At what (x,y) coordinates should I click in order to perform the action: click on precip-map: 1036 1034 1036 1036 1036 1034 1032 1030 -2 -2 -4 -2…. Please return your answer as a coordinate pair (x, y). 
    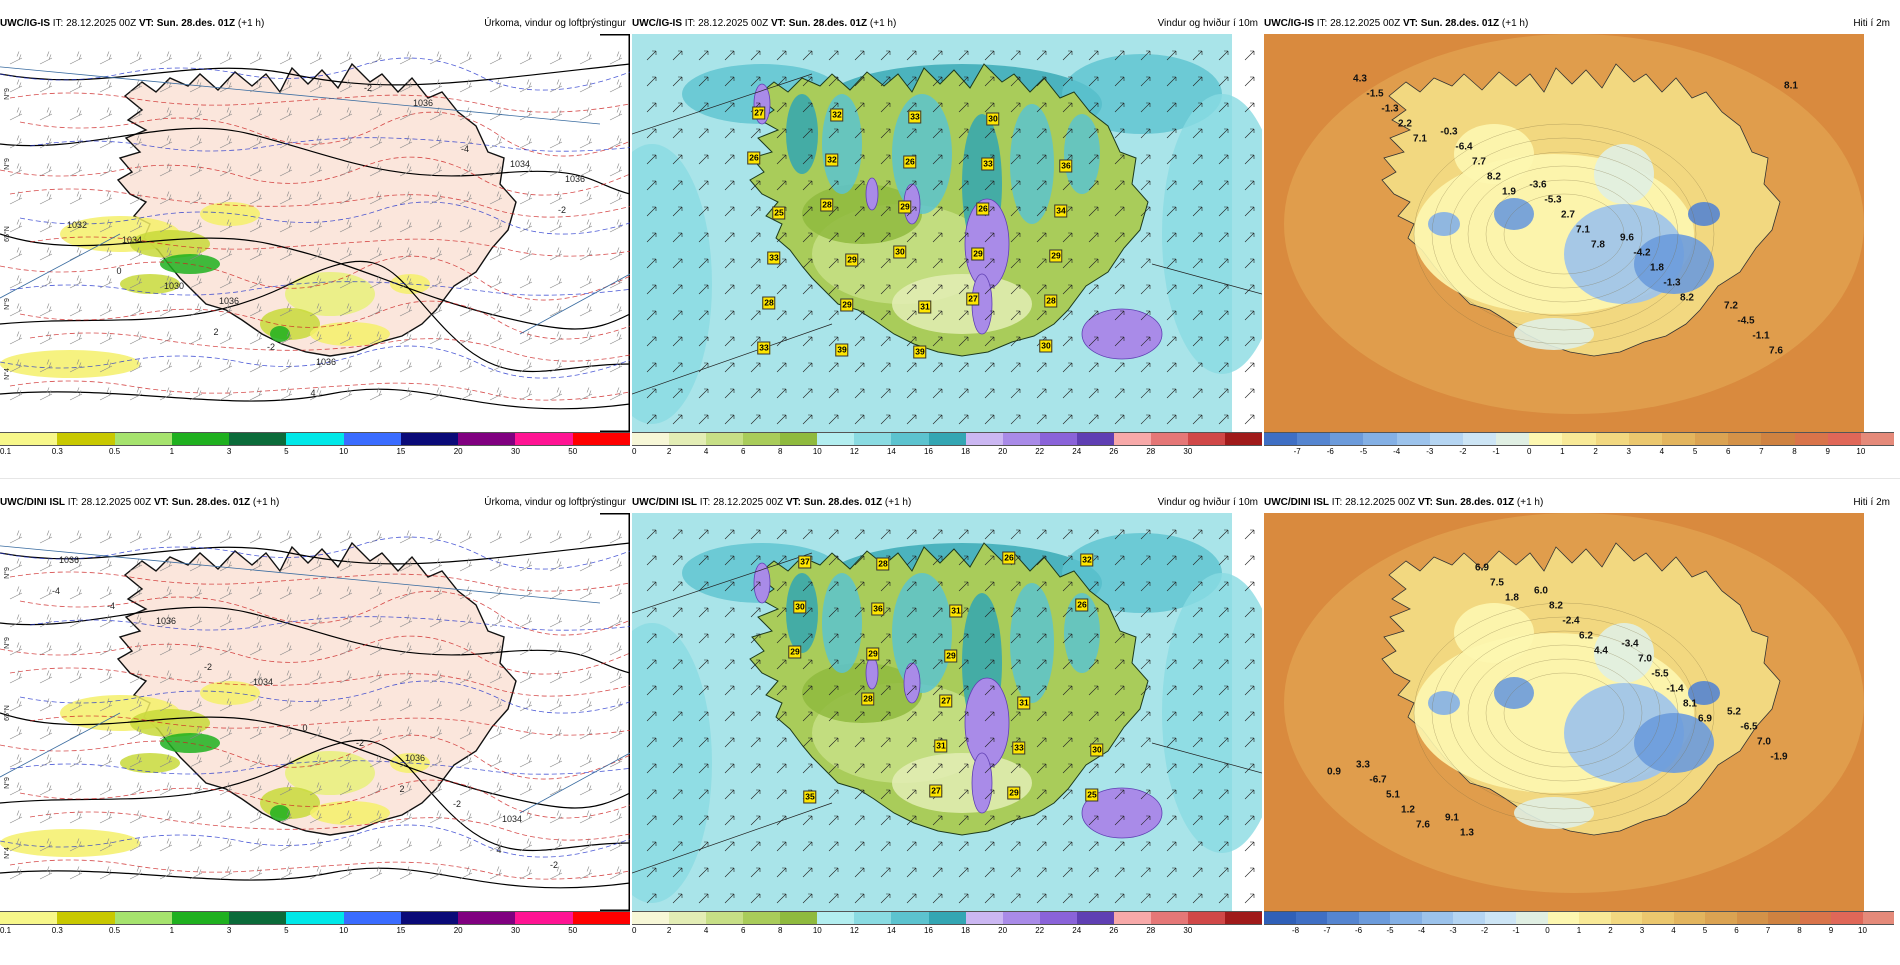
    Looking at the image, I should click on (315, 233).